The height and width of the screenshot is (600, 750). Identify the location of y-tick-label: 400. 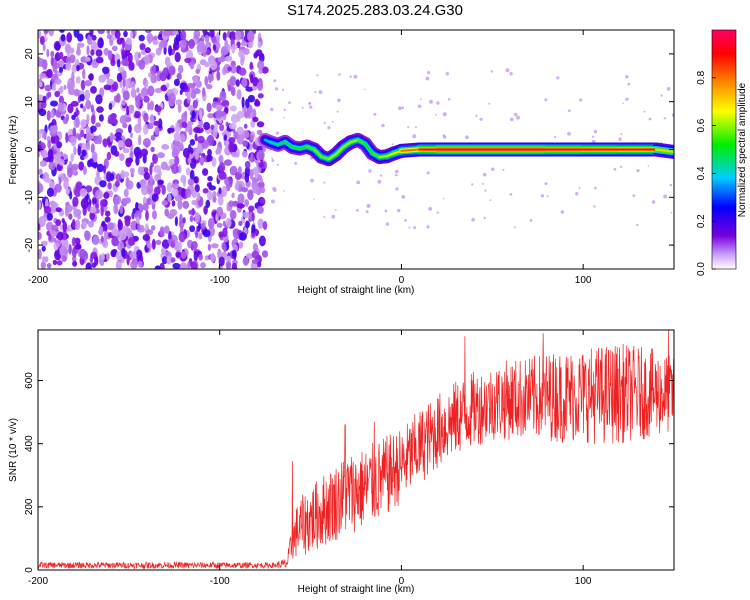
(29, 443).